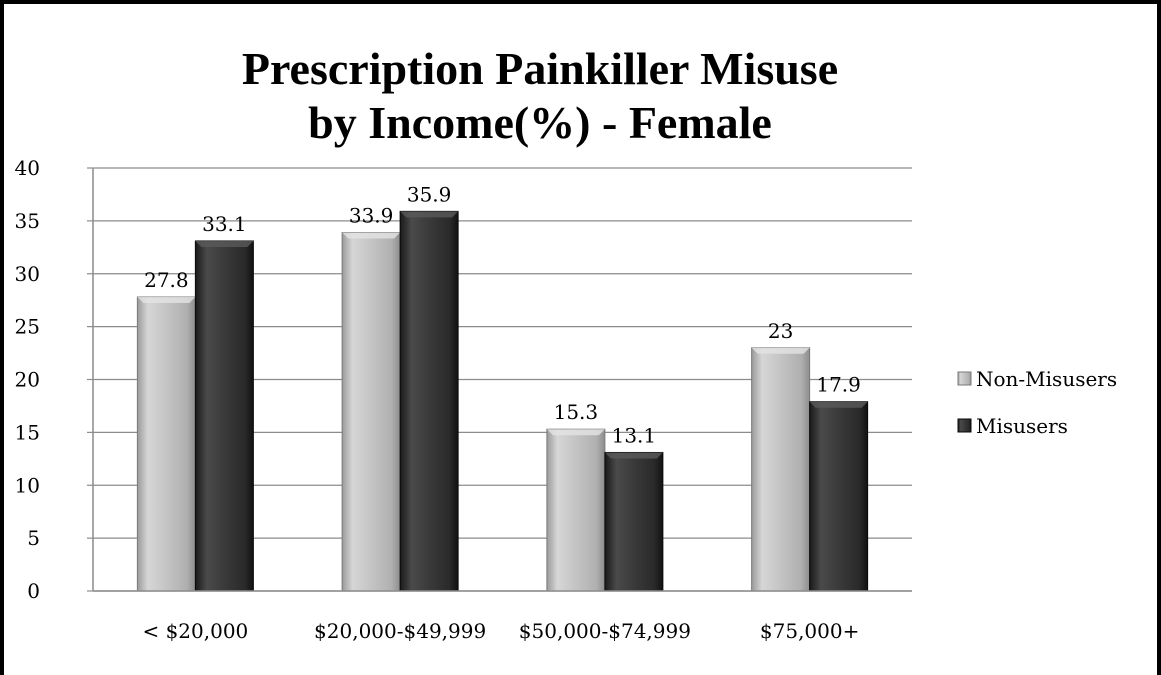 The image size is (1161, 675). Describe the element at coordinates (33, 538) in the screenshot. I see `y-tick-label: 5` at that location.